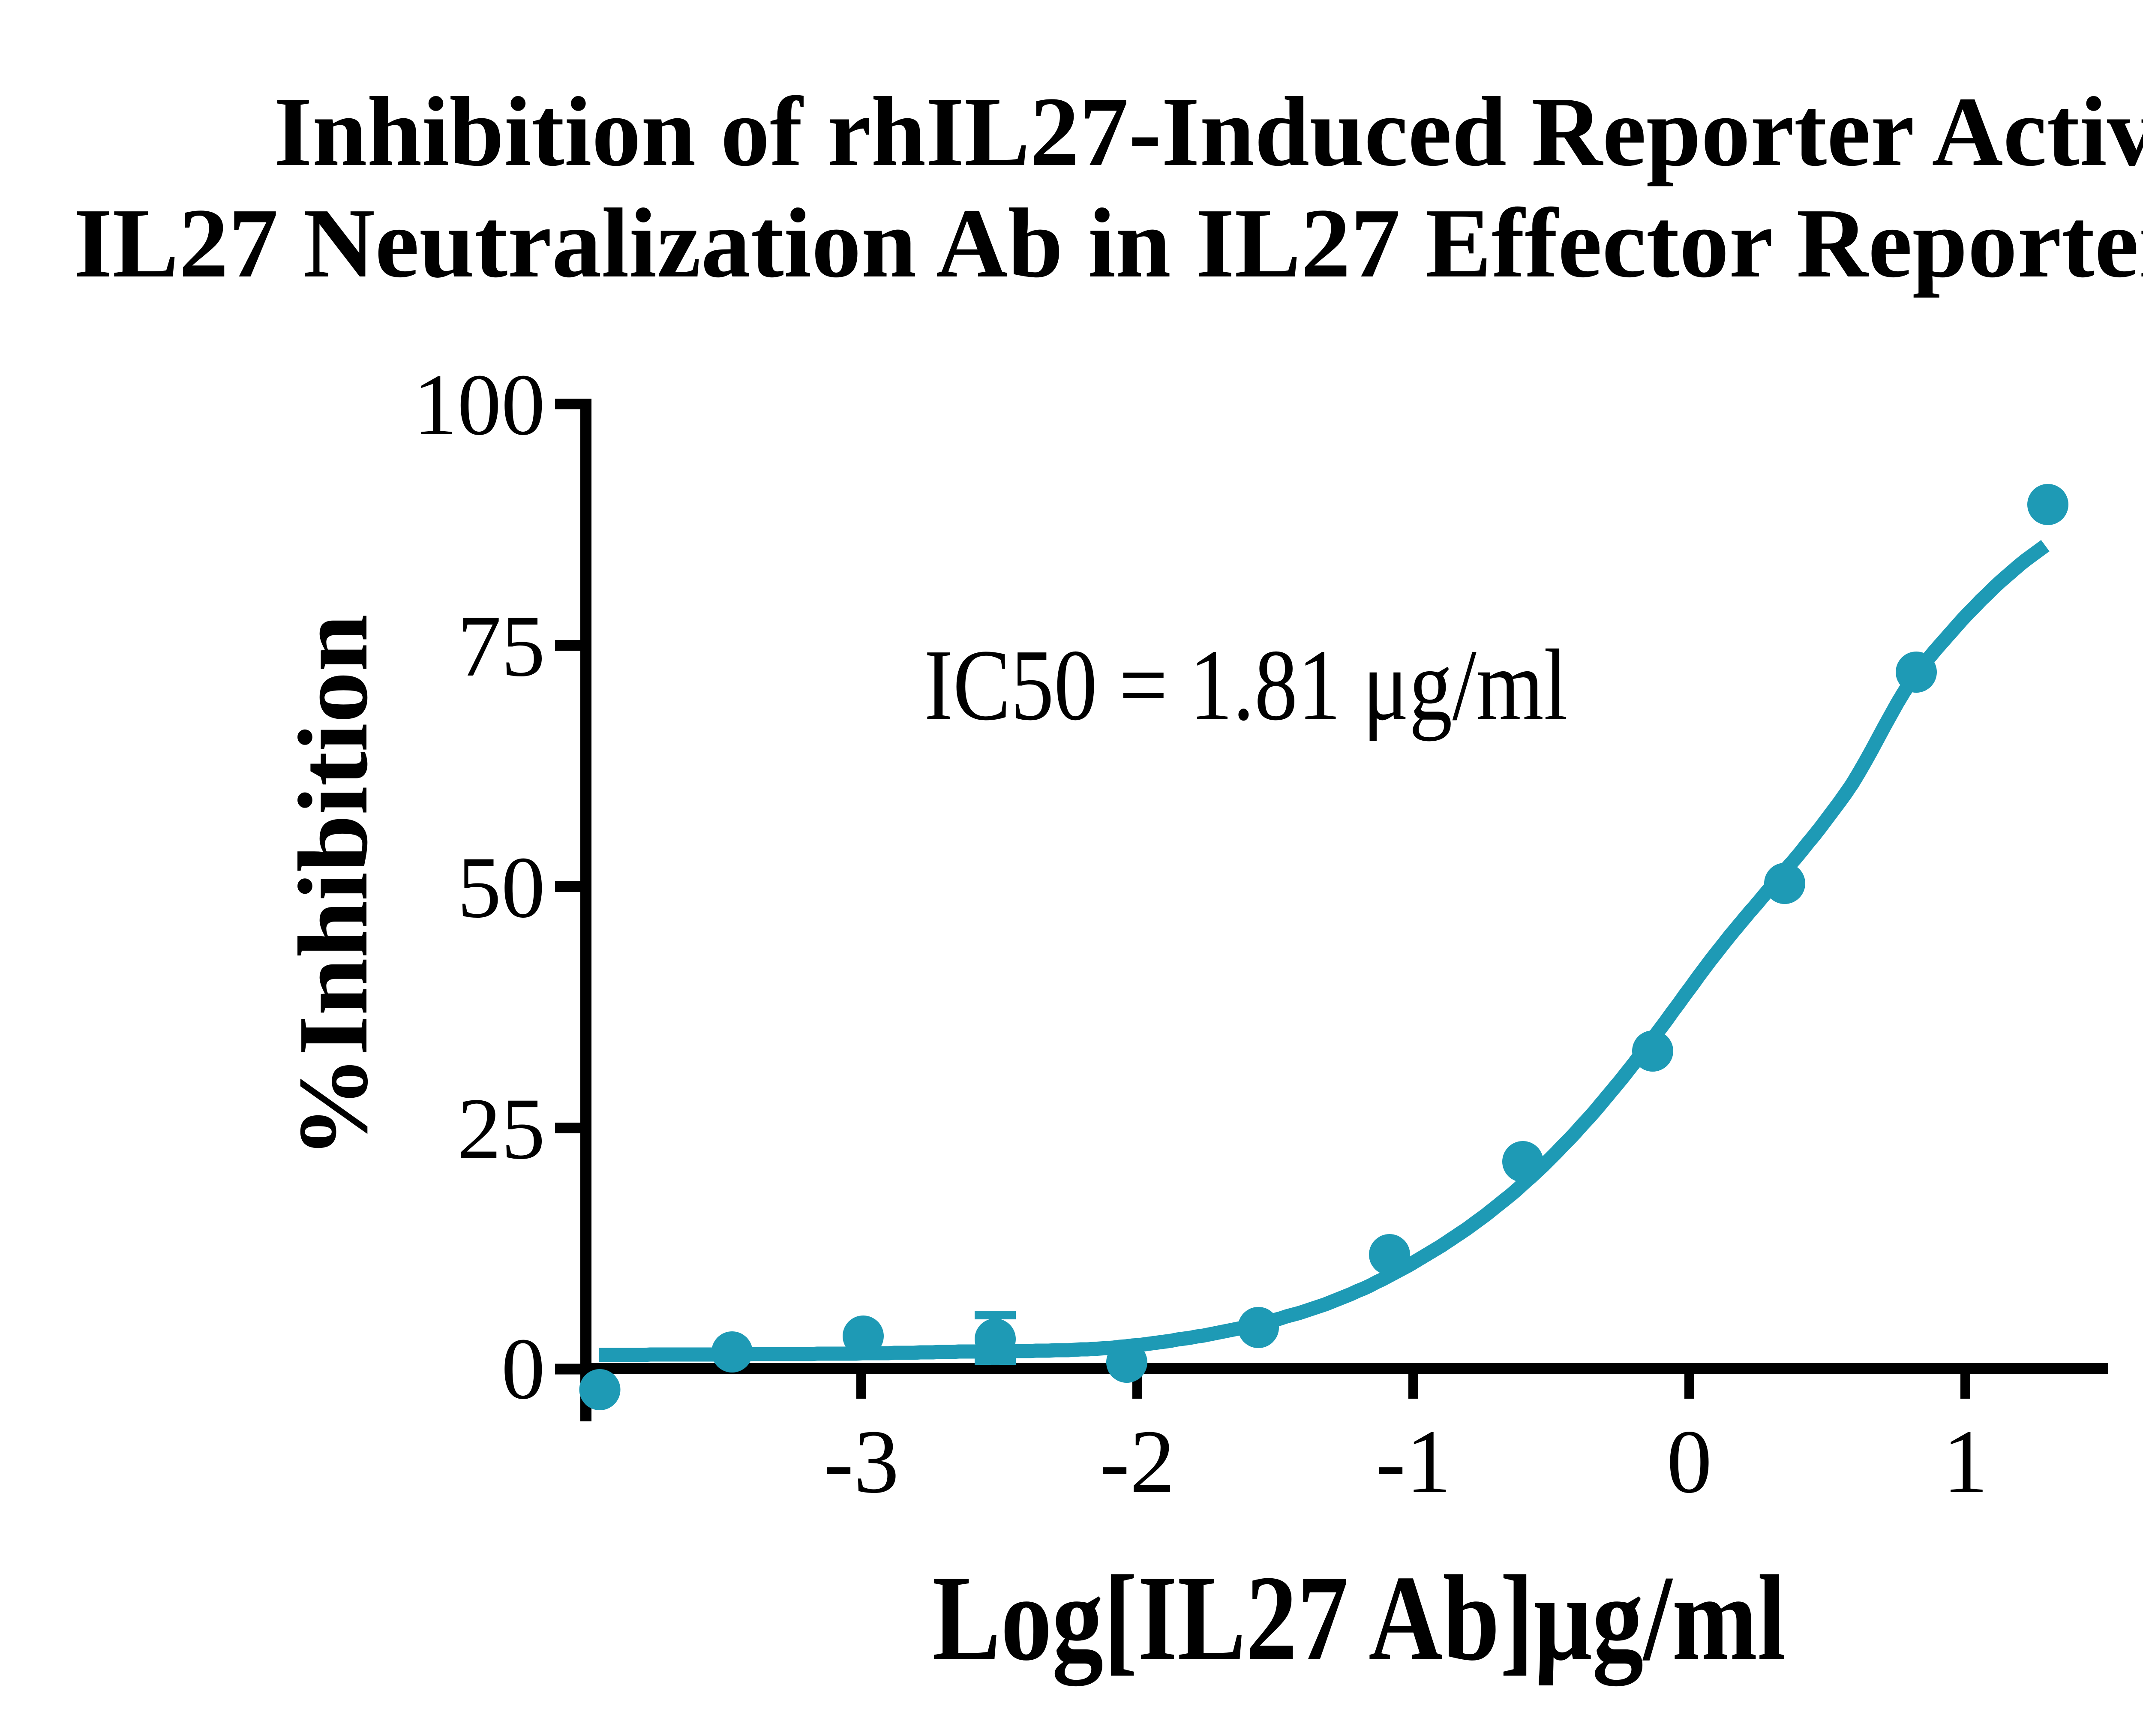  I want to click on svg-text: 50, so click(501, 887).